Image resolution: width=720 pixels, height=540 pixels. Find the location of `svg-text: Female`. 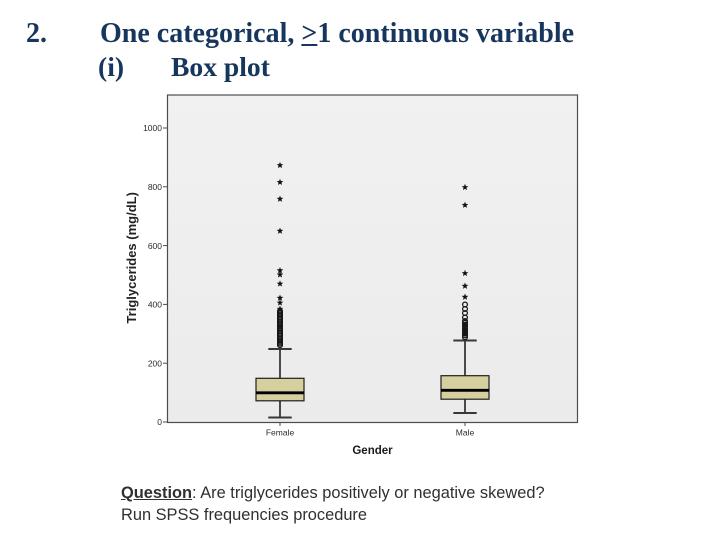

svg-text: Female is located at coordinates (280, 433).